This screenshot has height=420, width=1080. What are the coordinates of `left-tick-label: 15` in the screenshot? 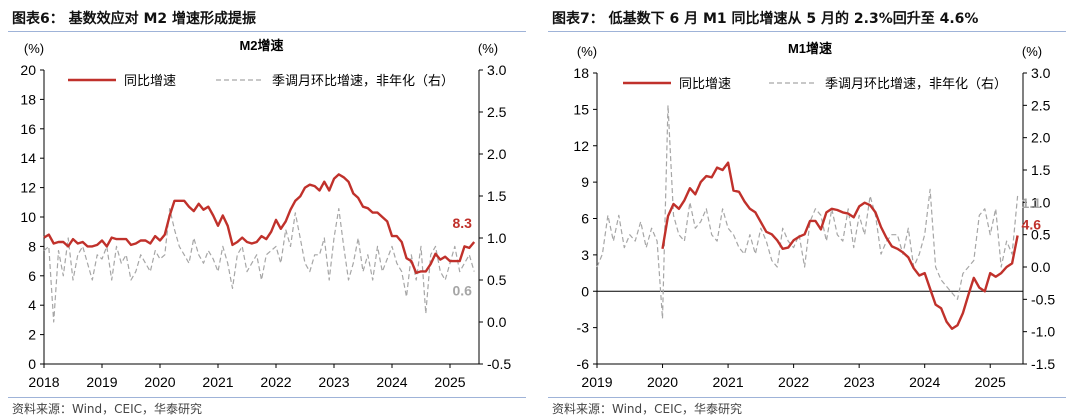 It's located at (581, 109).